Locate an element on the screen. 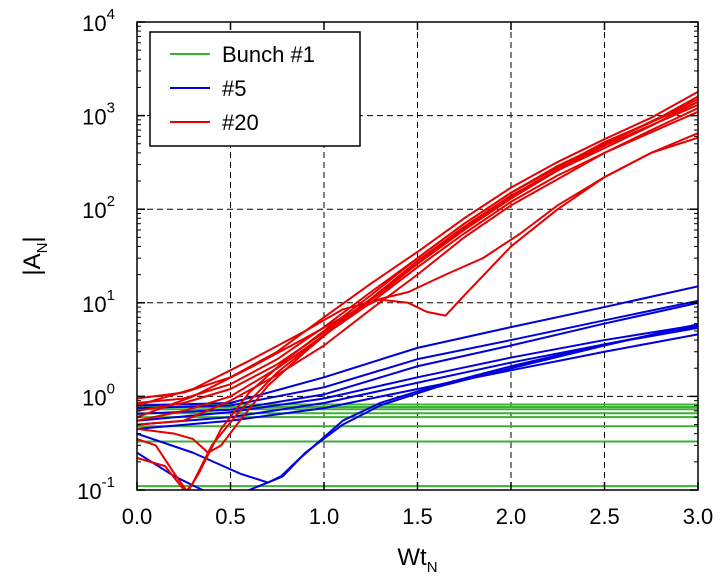  legend-label: #5 is located at coordinates (234, 88).